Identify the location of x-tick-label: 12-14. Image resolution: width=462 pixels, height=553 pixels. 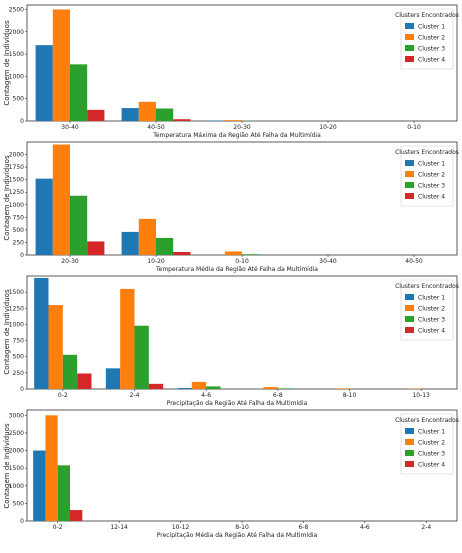
(119, 527).